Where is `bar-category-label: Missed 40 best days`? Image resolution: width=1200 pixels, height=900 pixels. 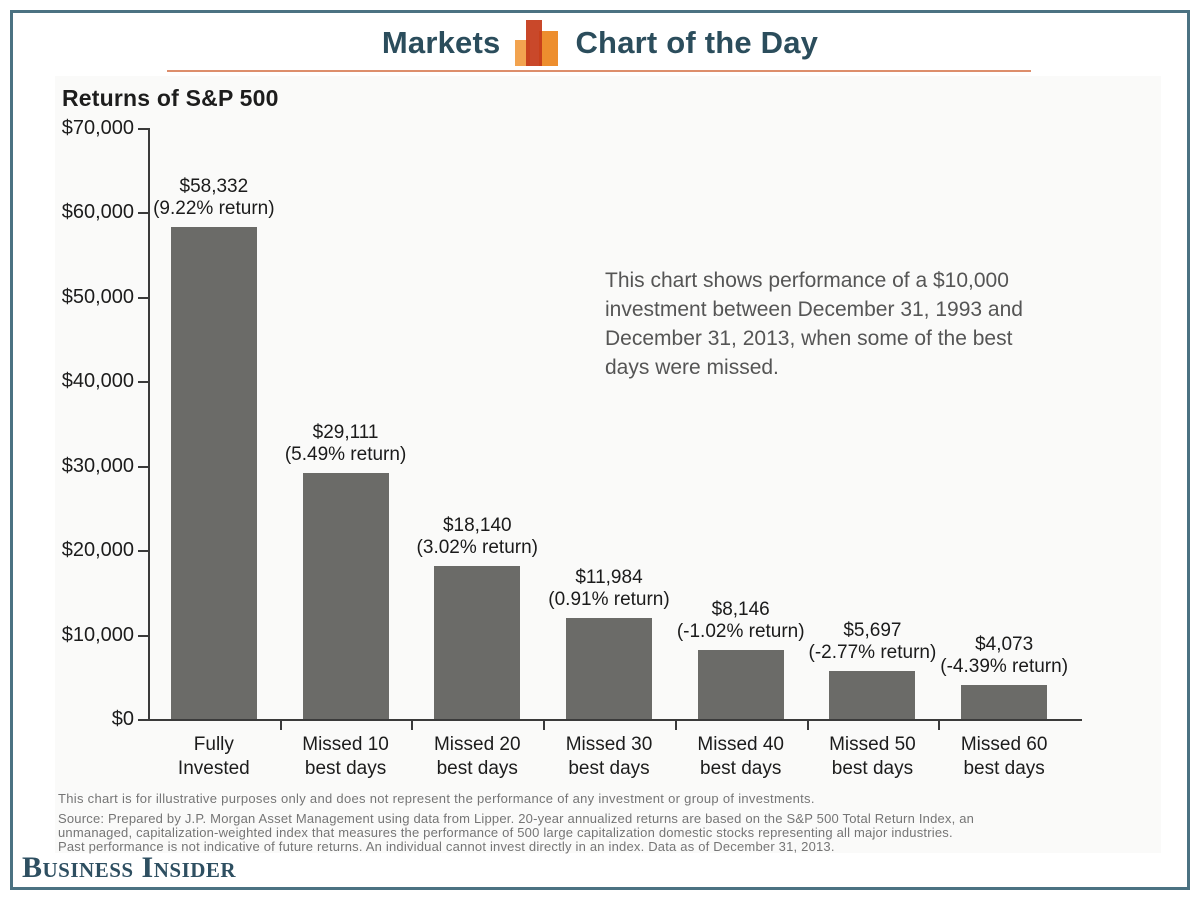
bar-category-label: Missed 40 best days is located at coordinates (740, 756).